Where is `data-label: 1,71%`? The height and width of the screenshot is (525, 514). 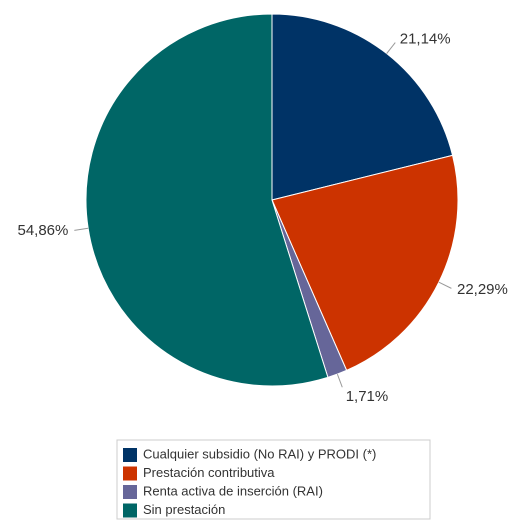
data-label: 1,71% is located at coordinates (367, 396).